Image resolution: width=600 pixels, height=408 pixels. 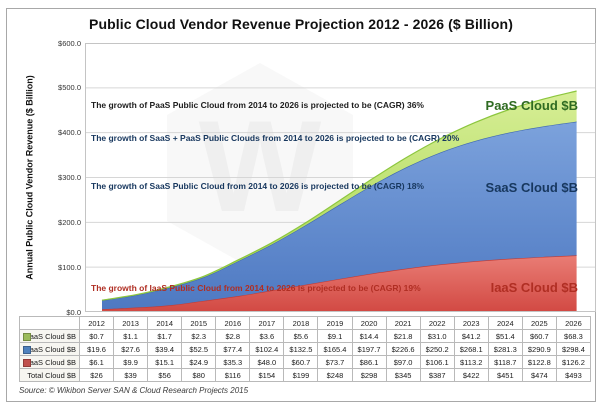 What do you see at coordinates (69, 88) in the screenshot?
I see `y-tick-label: $500.0` at bounding box center [69, 88].